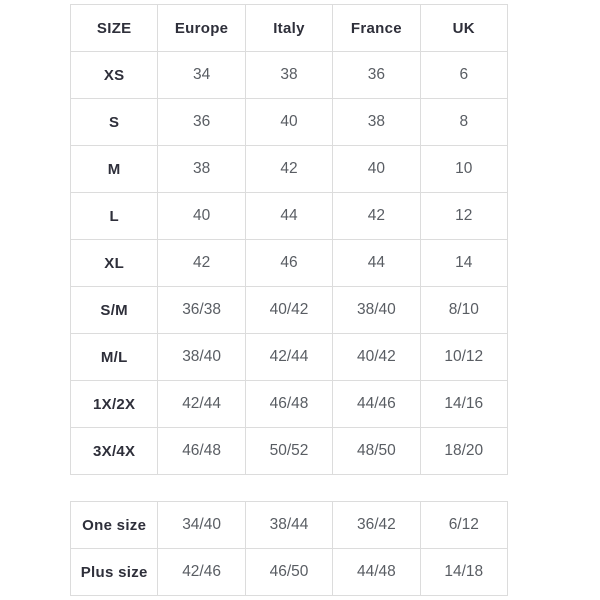  Describe the element at coordinates (201, 357) in the screenshot. I see `europe-value: 38/40` at that location.